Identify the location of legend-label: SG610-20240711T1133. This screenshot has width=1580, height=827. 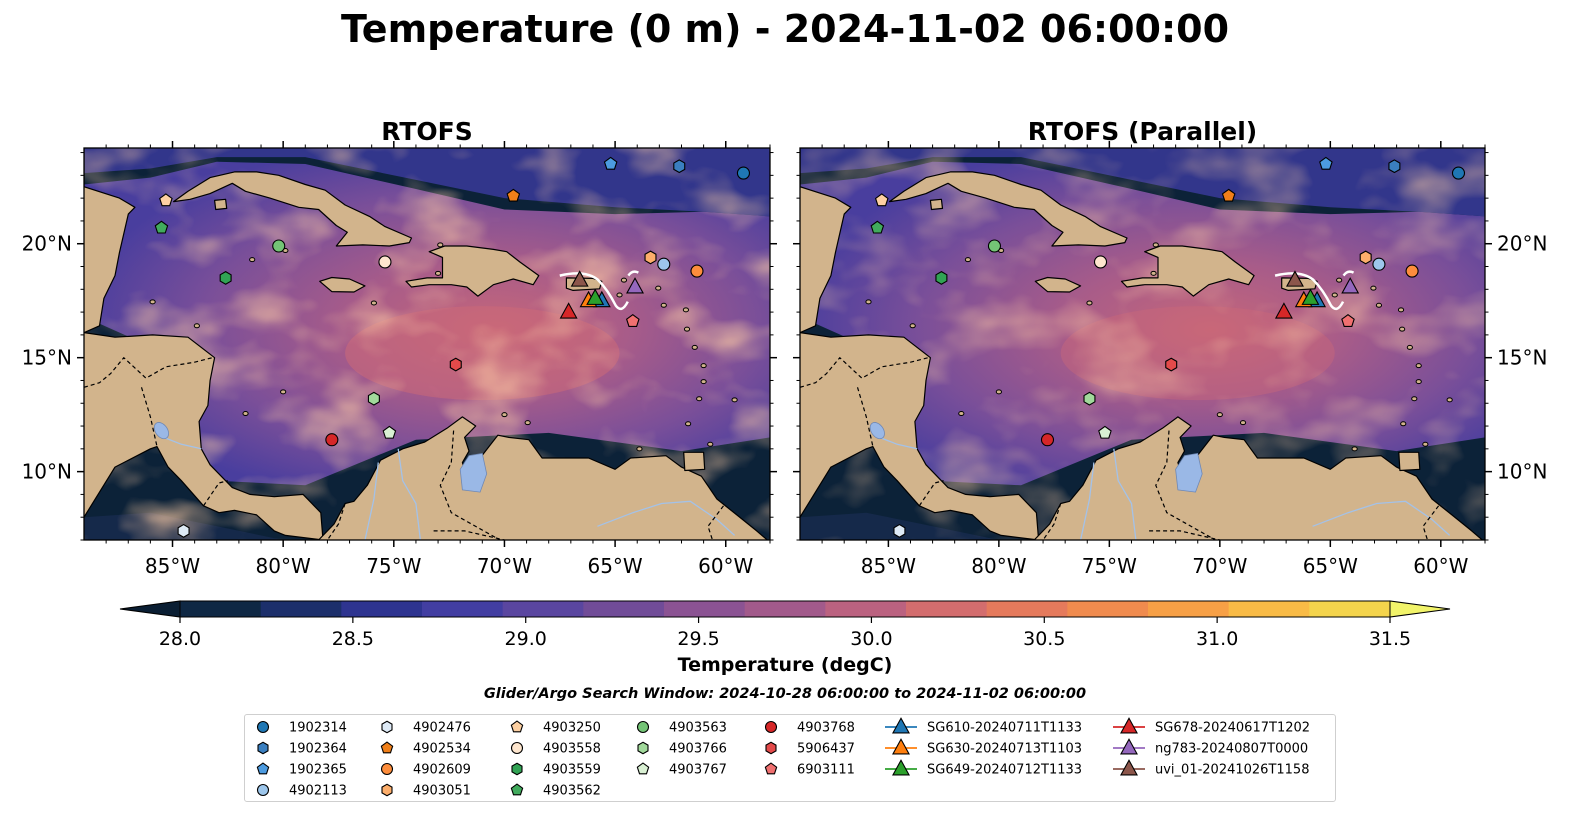
(1004, 728).